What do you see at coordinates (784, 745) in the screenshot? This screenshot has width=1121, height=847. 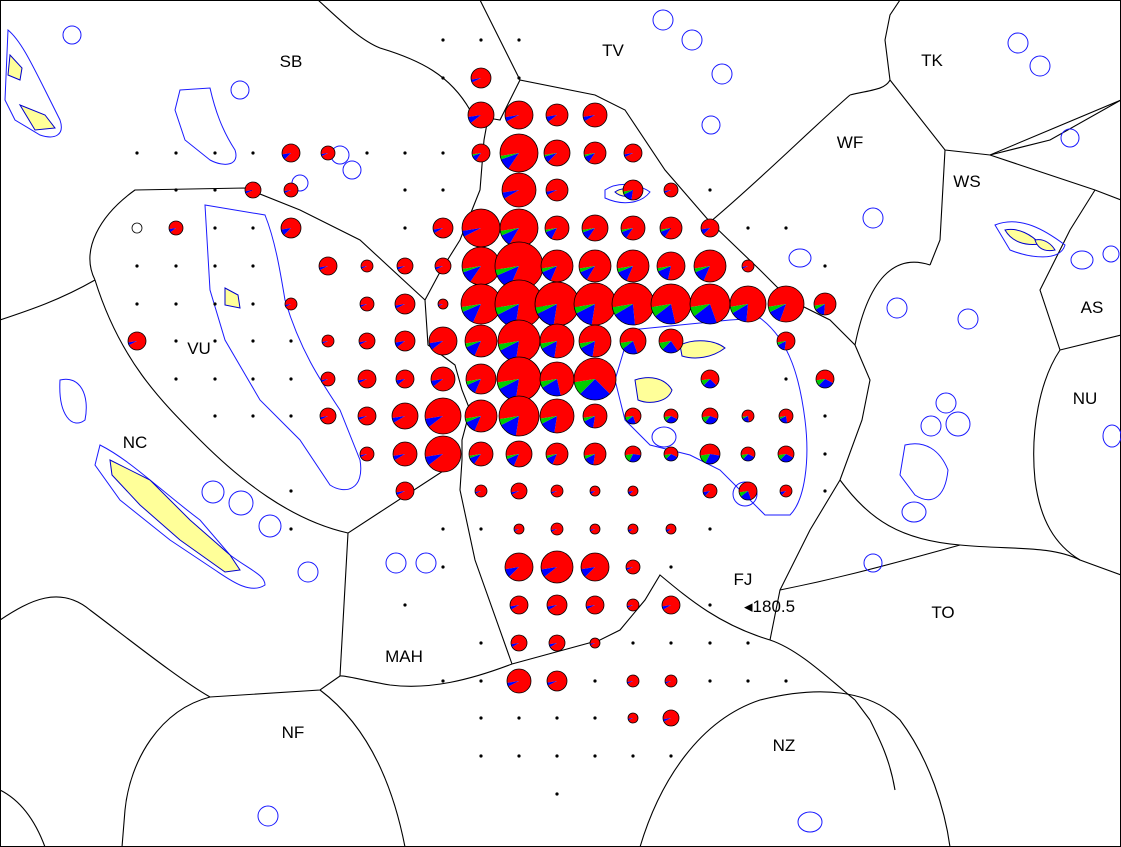 I see `zone-label-nz: NZ` at bounding box center [784, 745].